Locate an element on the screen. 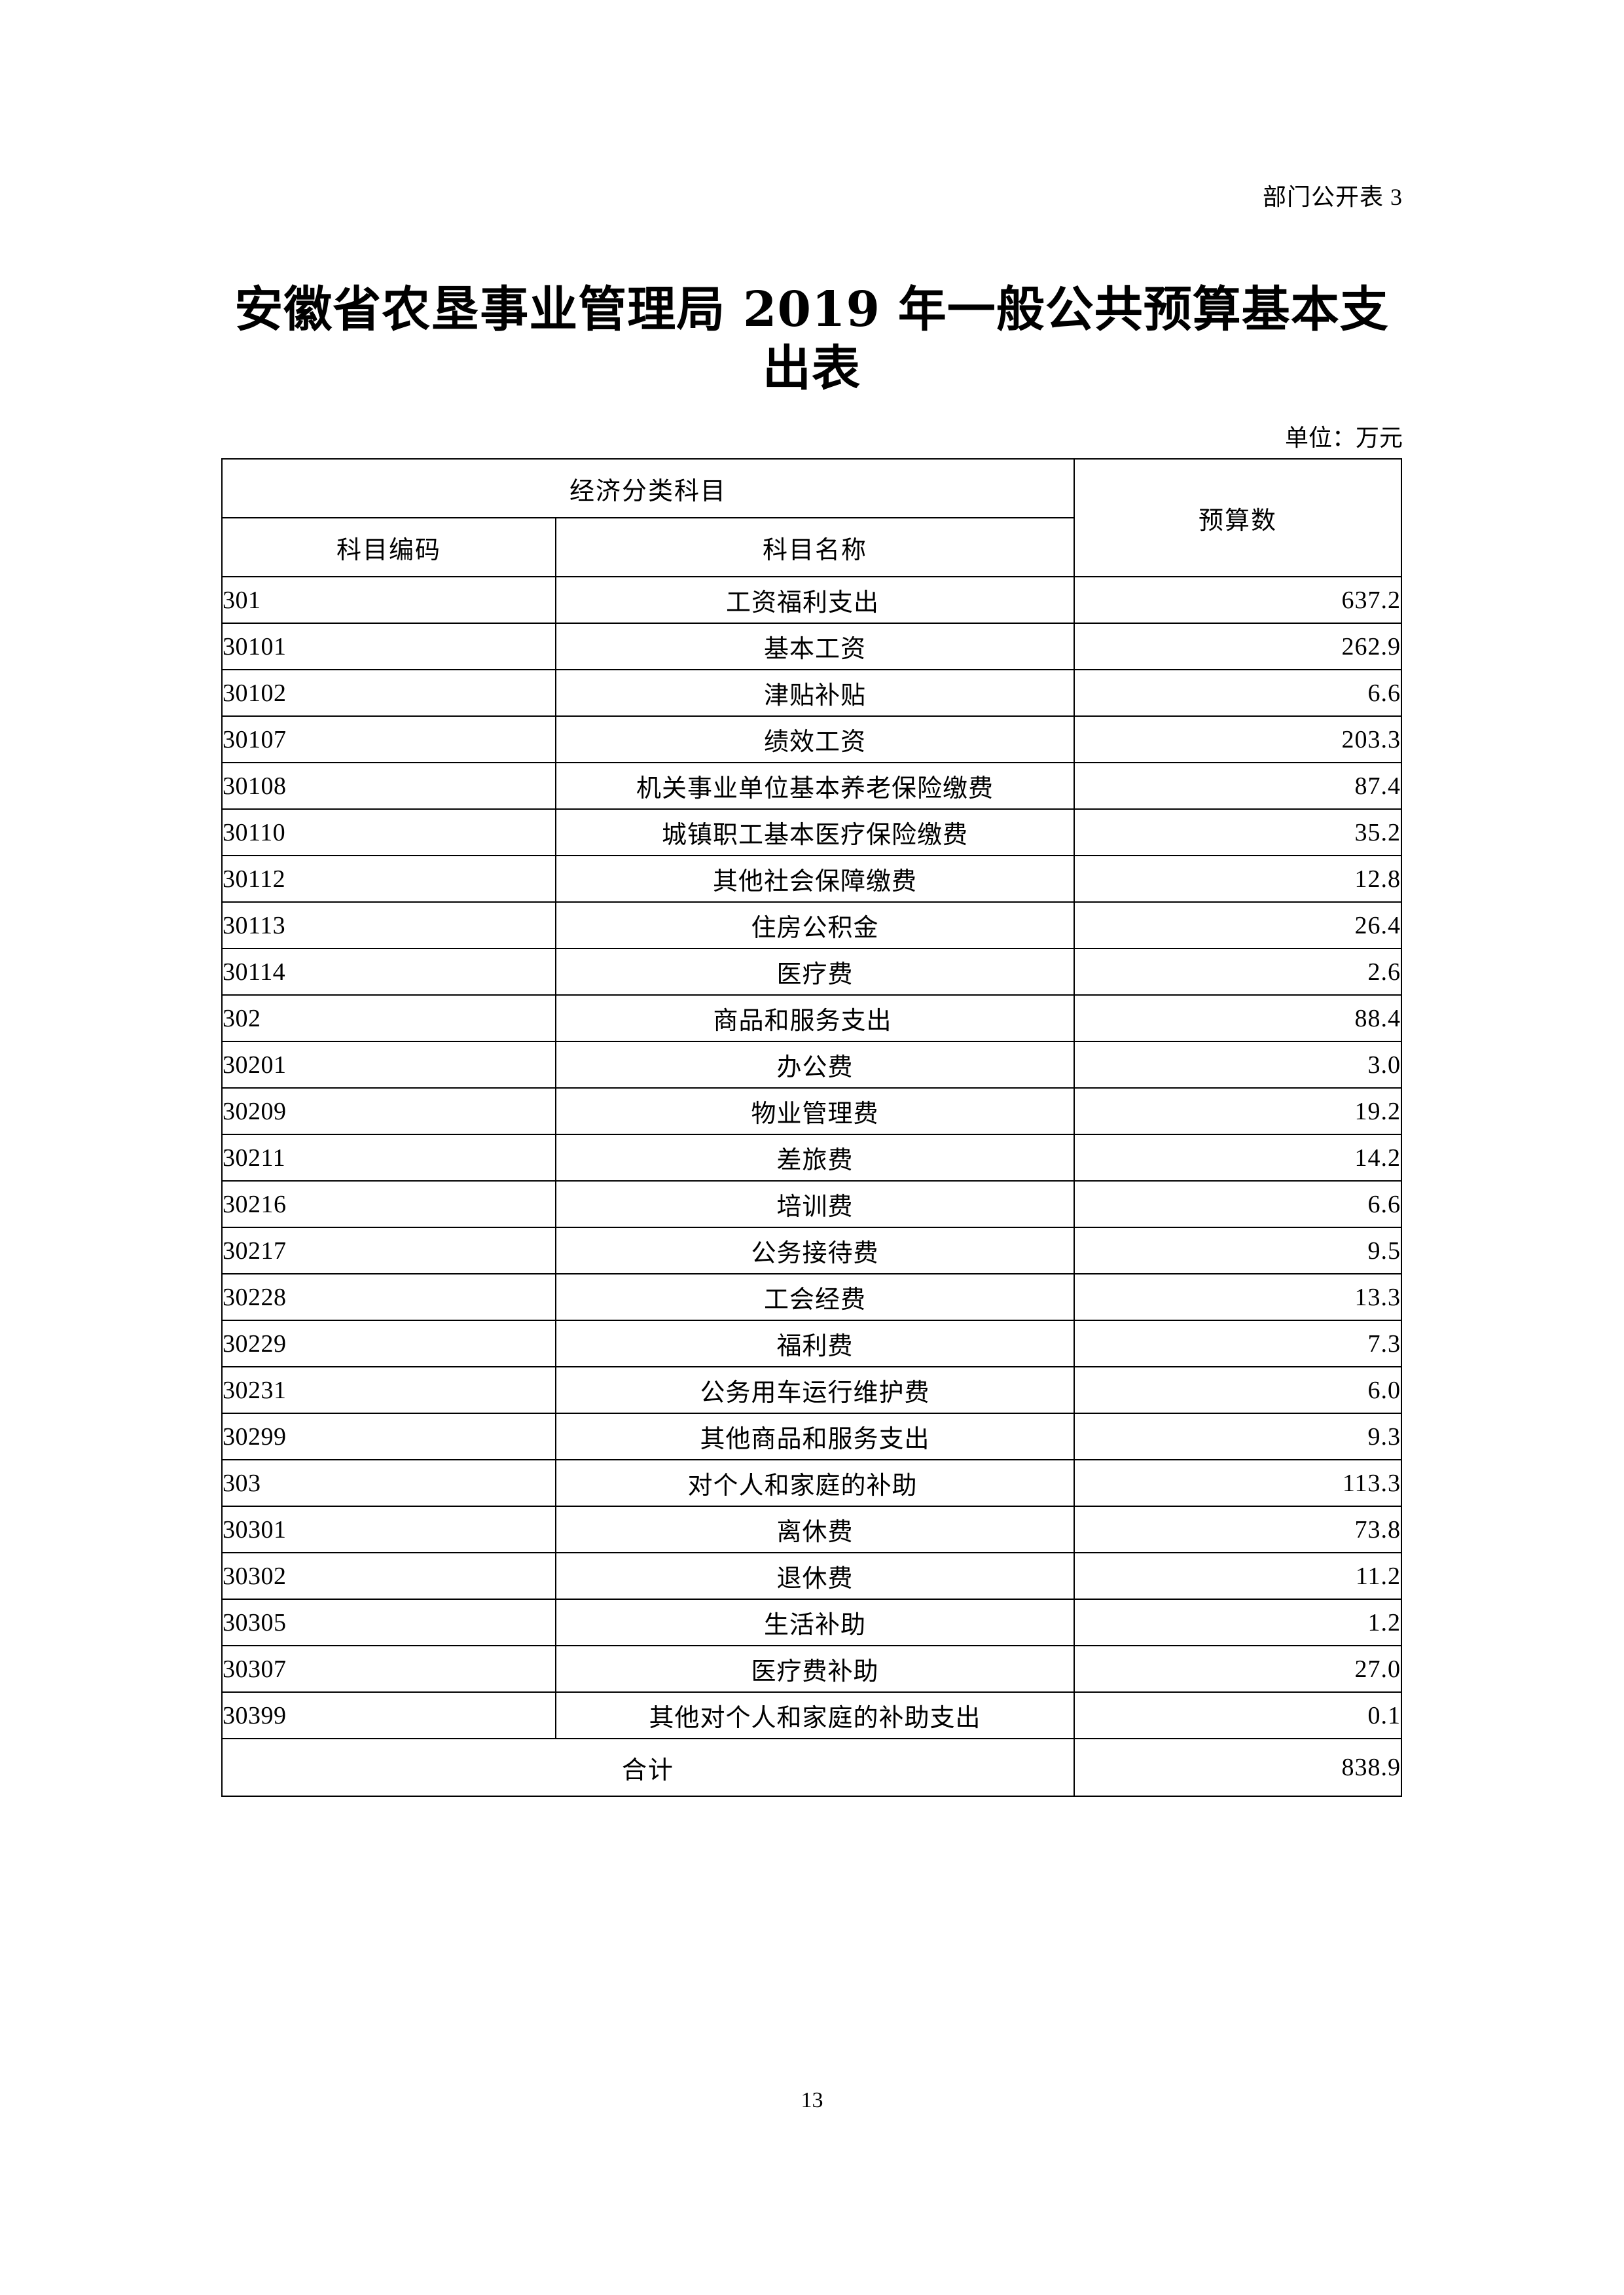 The image size is (1624, 2295). column-header-group-economic-category: 经济分类科目 is located at coordinates (648, 488).